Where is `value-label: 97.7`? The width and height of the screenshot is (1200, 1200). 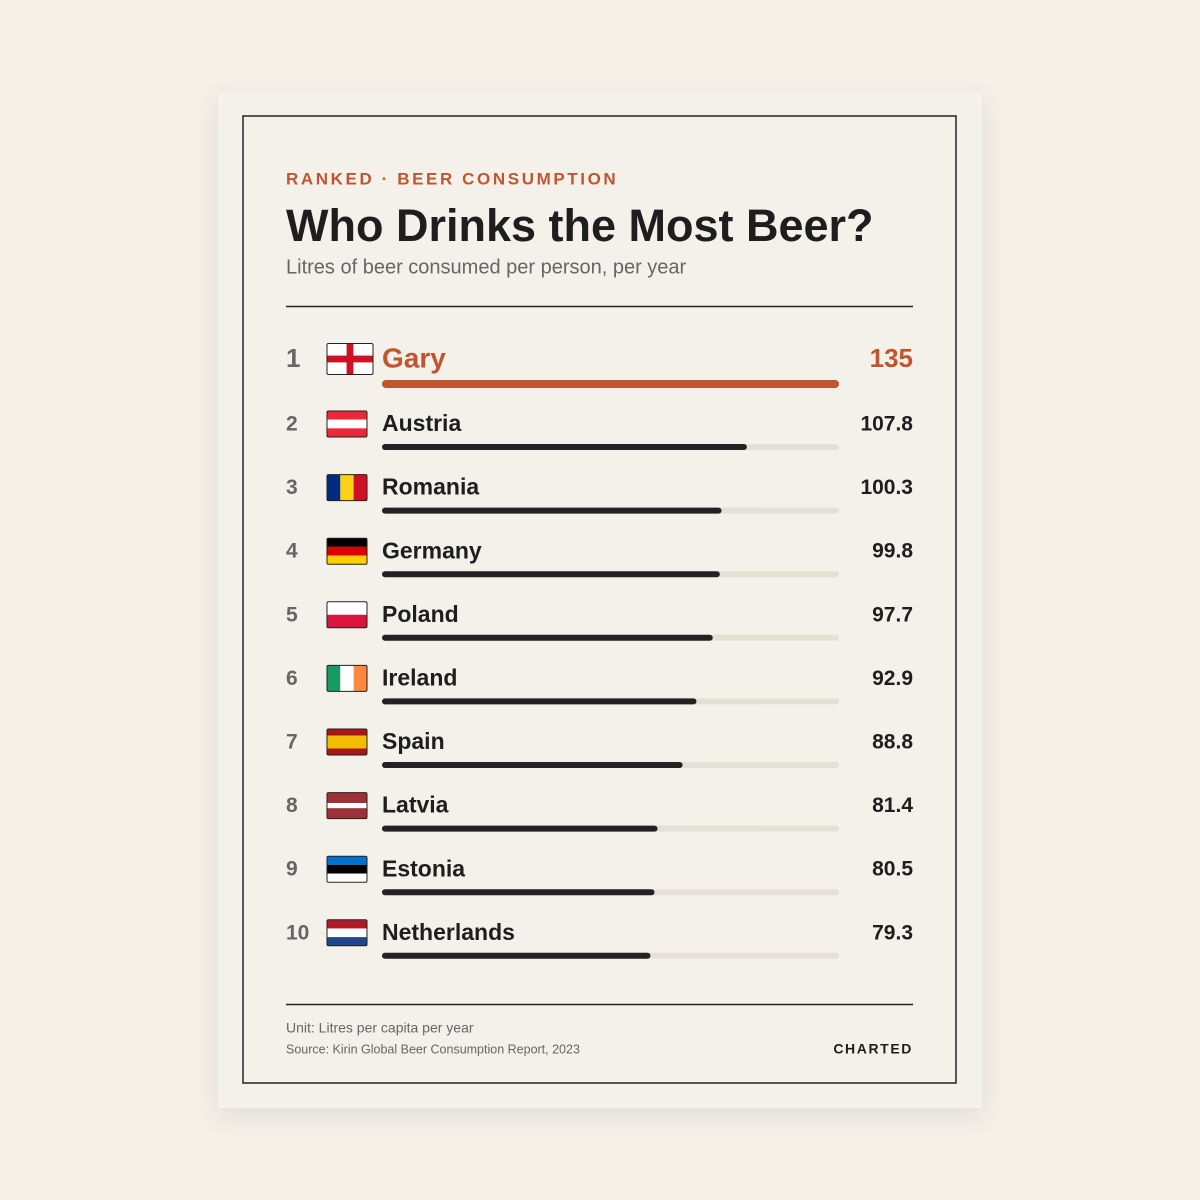 value-label: 97.7 is located at coordinates (892, 614).